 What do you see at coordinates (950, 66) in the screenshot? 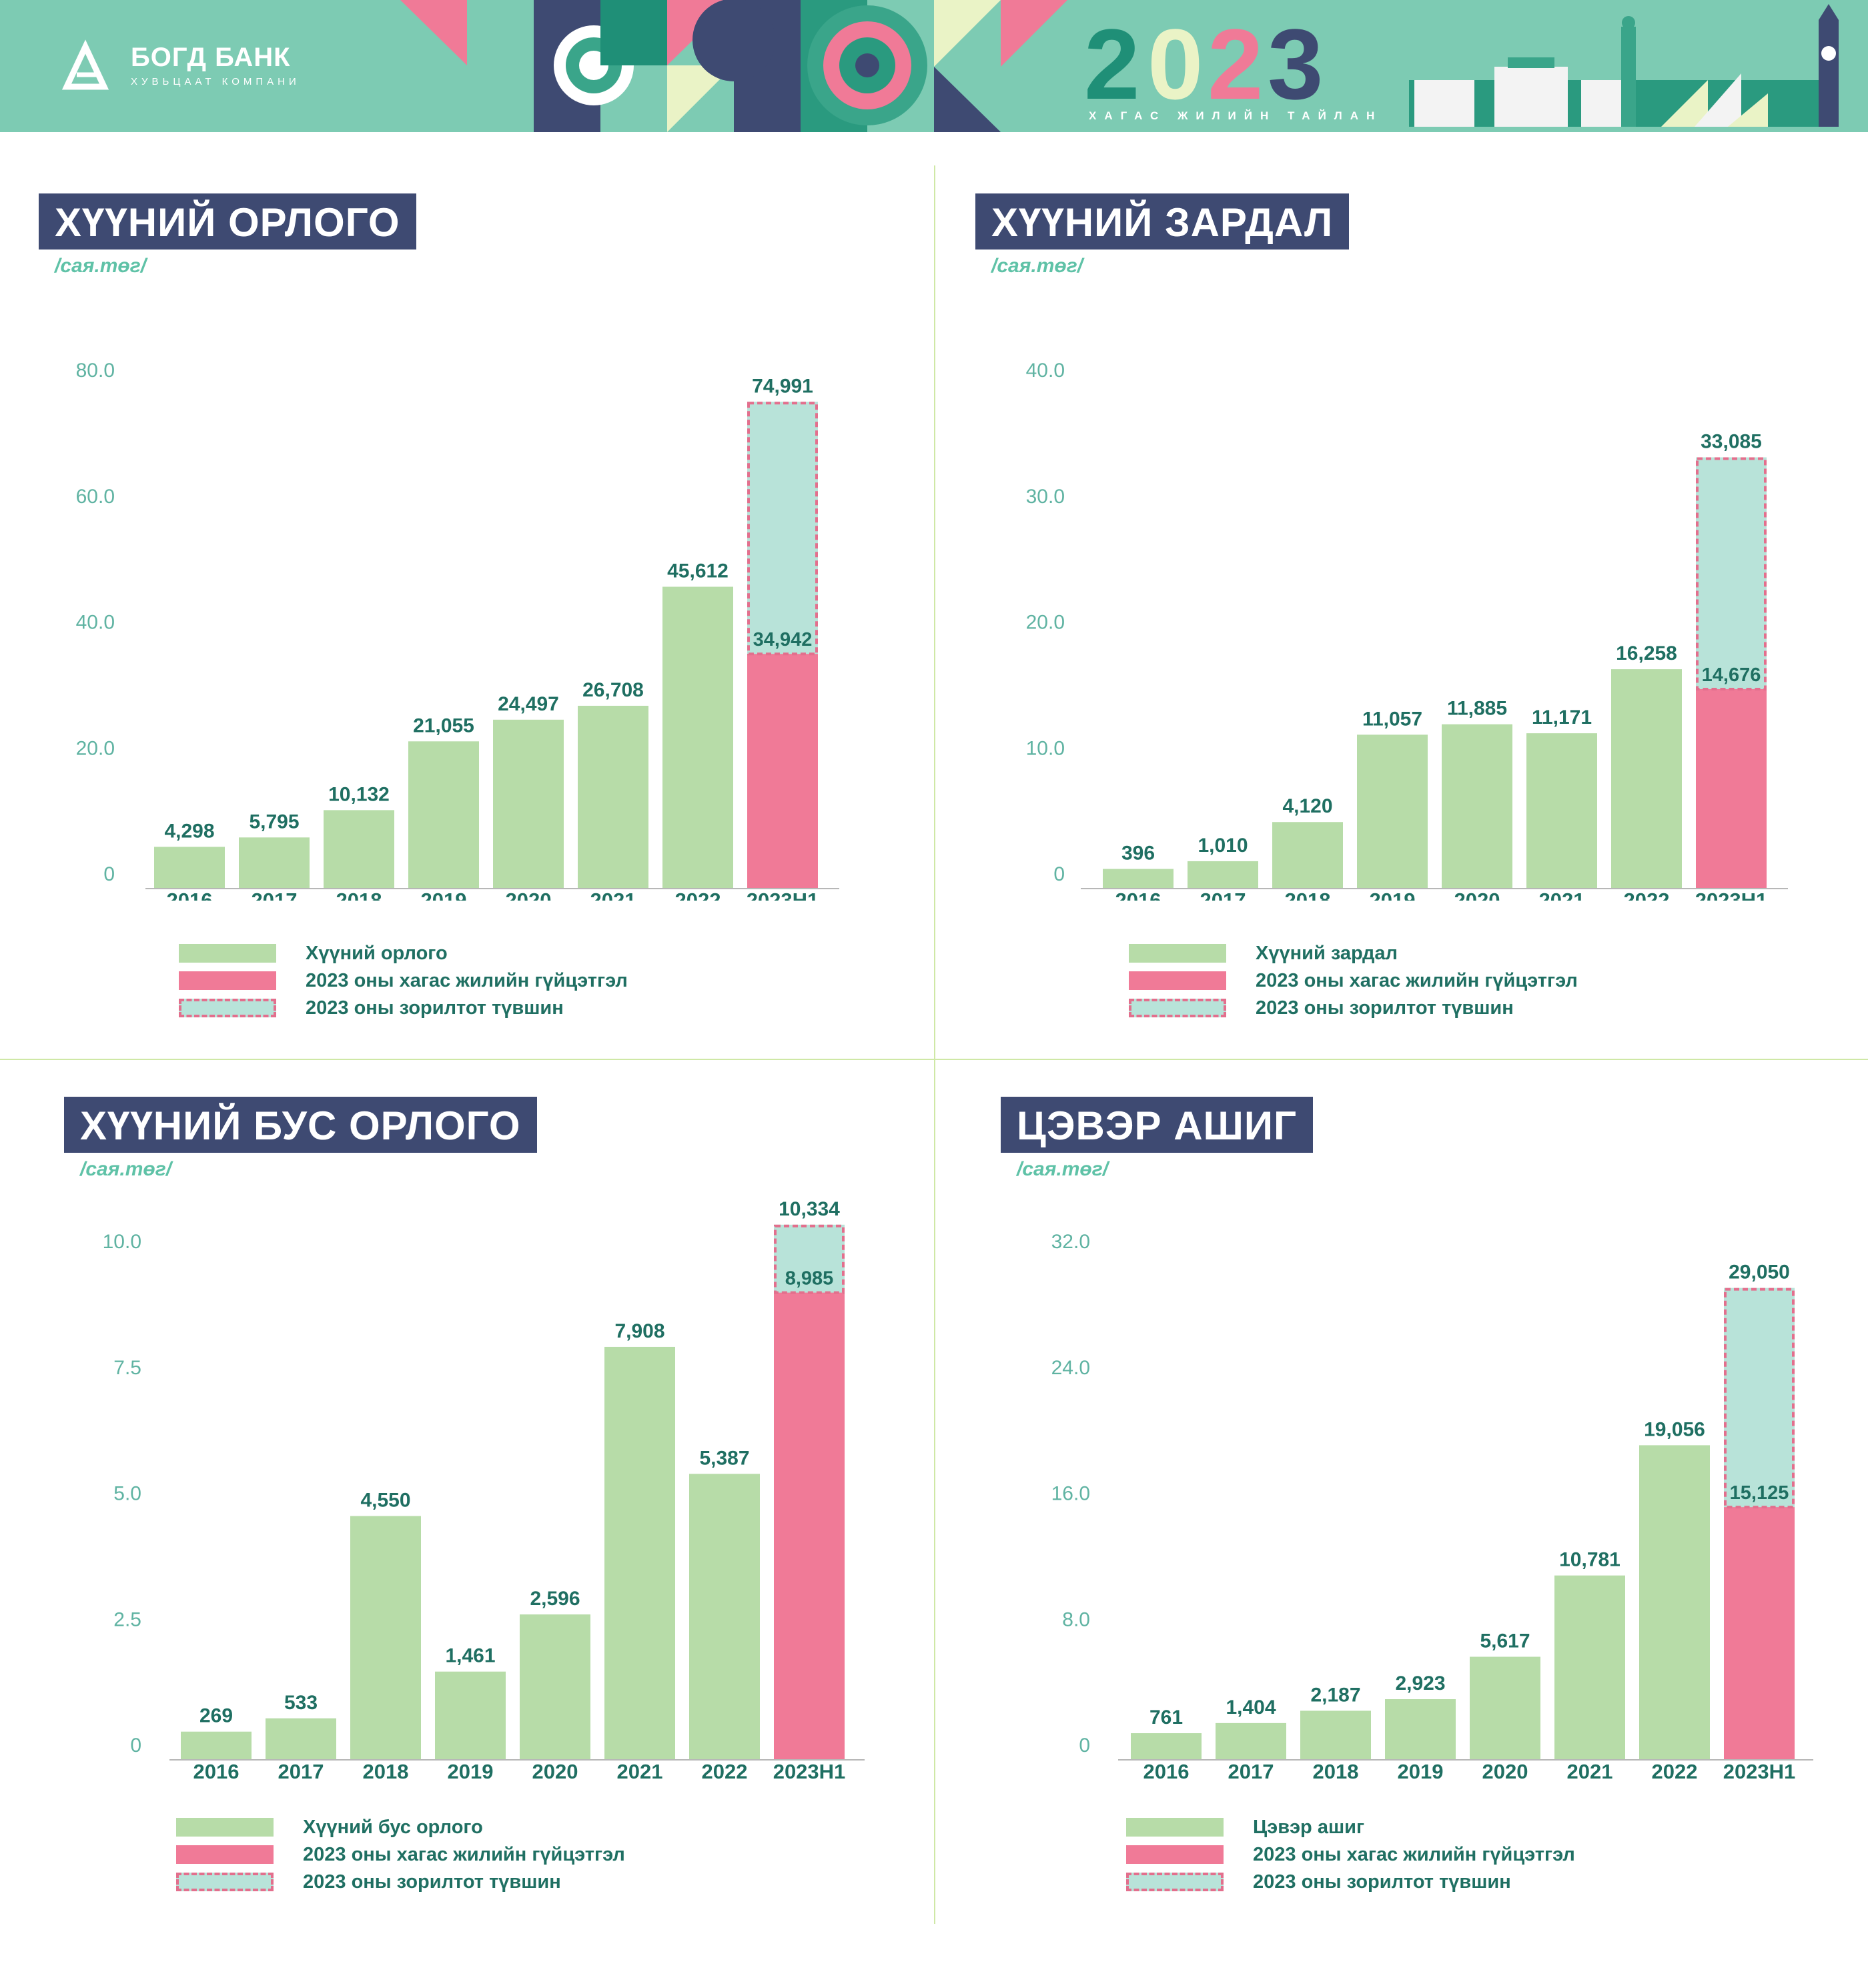
I see `header-decoration: 2 0 2 3` at bounding box center [950, 66].